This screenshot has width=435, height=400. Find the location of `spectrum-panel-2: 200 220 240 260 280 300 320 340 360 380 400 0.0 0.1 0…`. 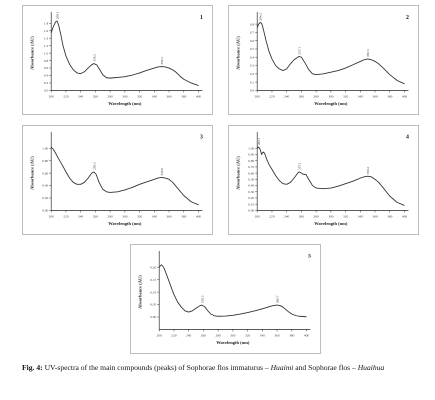

spectrum-panel-2: 200 220 240 260 280 300 320 340 360 380 400 0.0 0.1 0… is located at coordinates (323, 60).